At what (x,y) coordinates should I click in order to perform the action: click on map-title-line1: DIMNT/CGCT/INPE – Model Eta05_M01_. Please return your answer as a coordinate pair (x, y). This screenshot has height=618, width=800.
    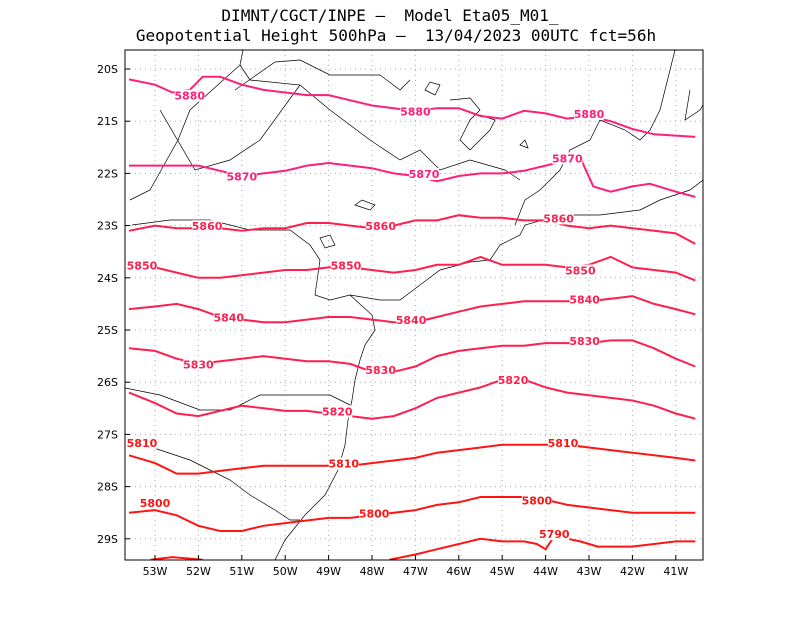
    Looking at the image, I should click on (390, 15).